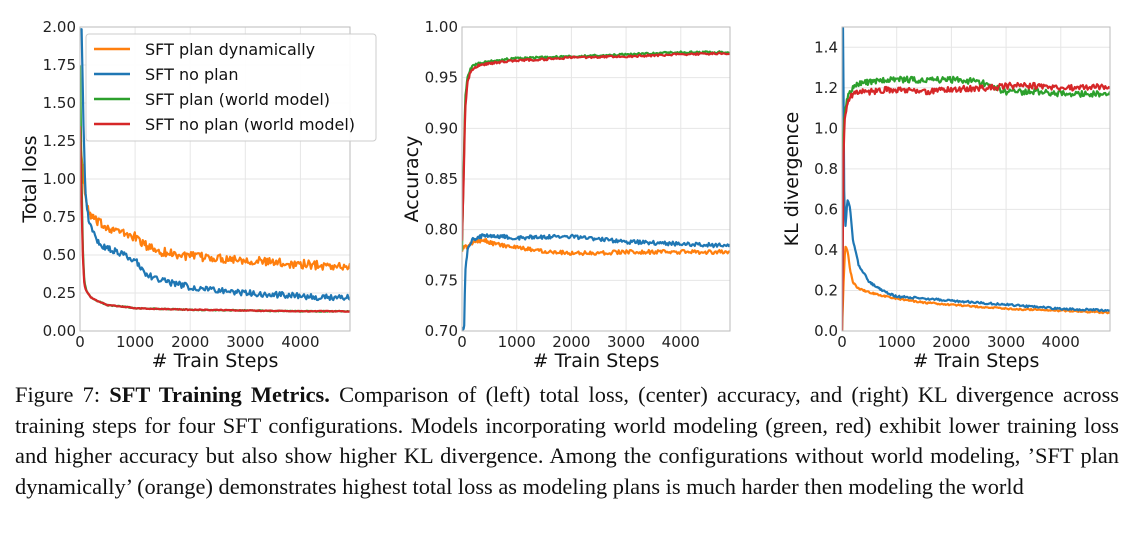 The height and width of the screenshot is (543, 1134). What do you see at coordinates (250, 124) in the screenshot?
I see `legend-label: SFT no plan (world model)` at bounding box center [250, 124].